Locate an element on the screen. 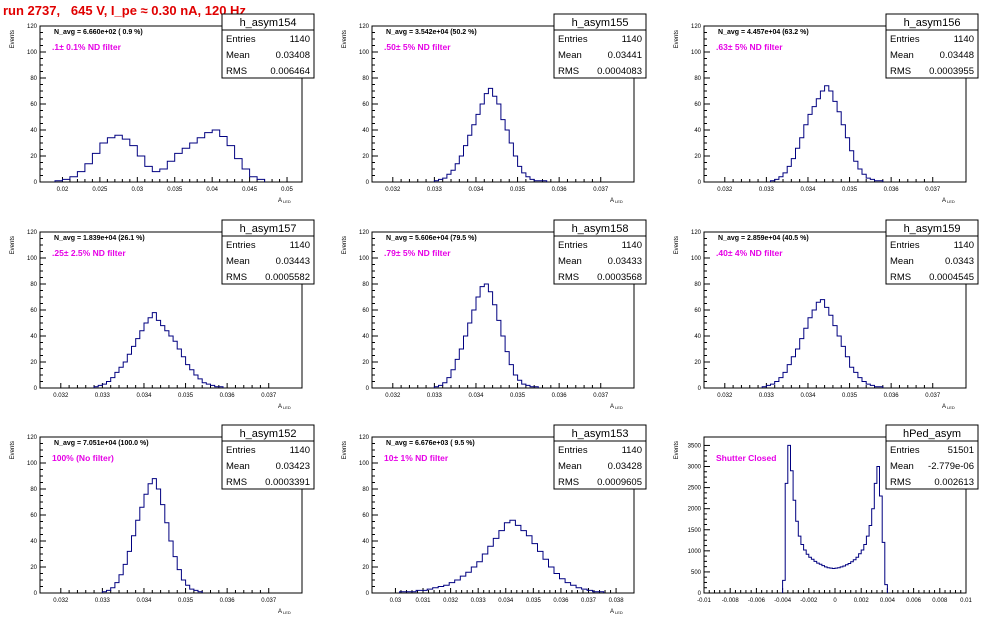  x-tick-label: 0.032 is located at coordinates (393, 396).